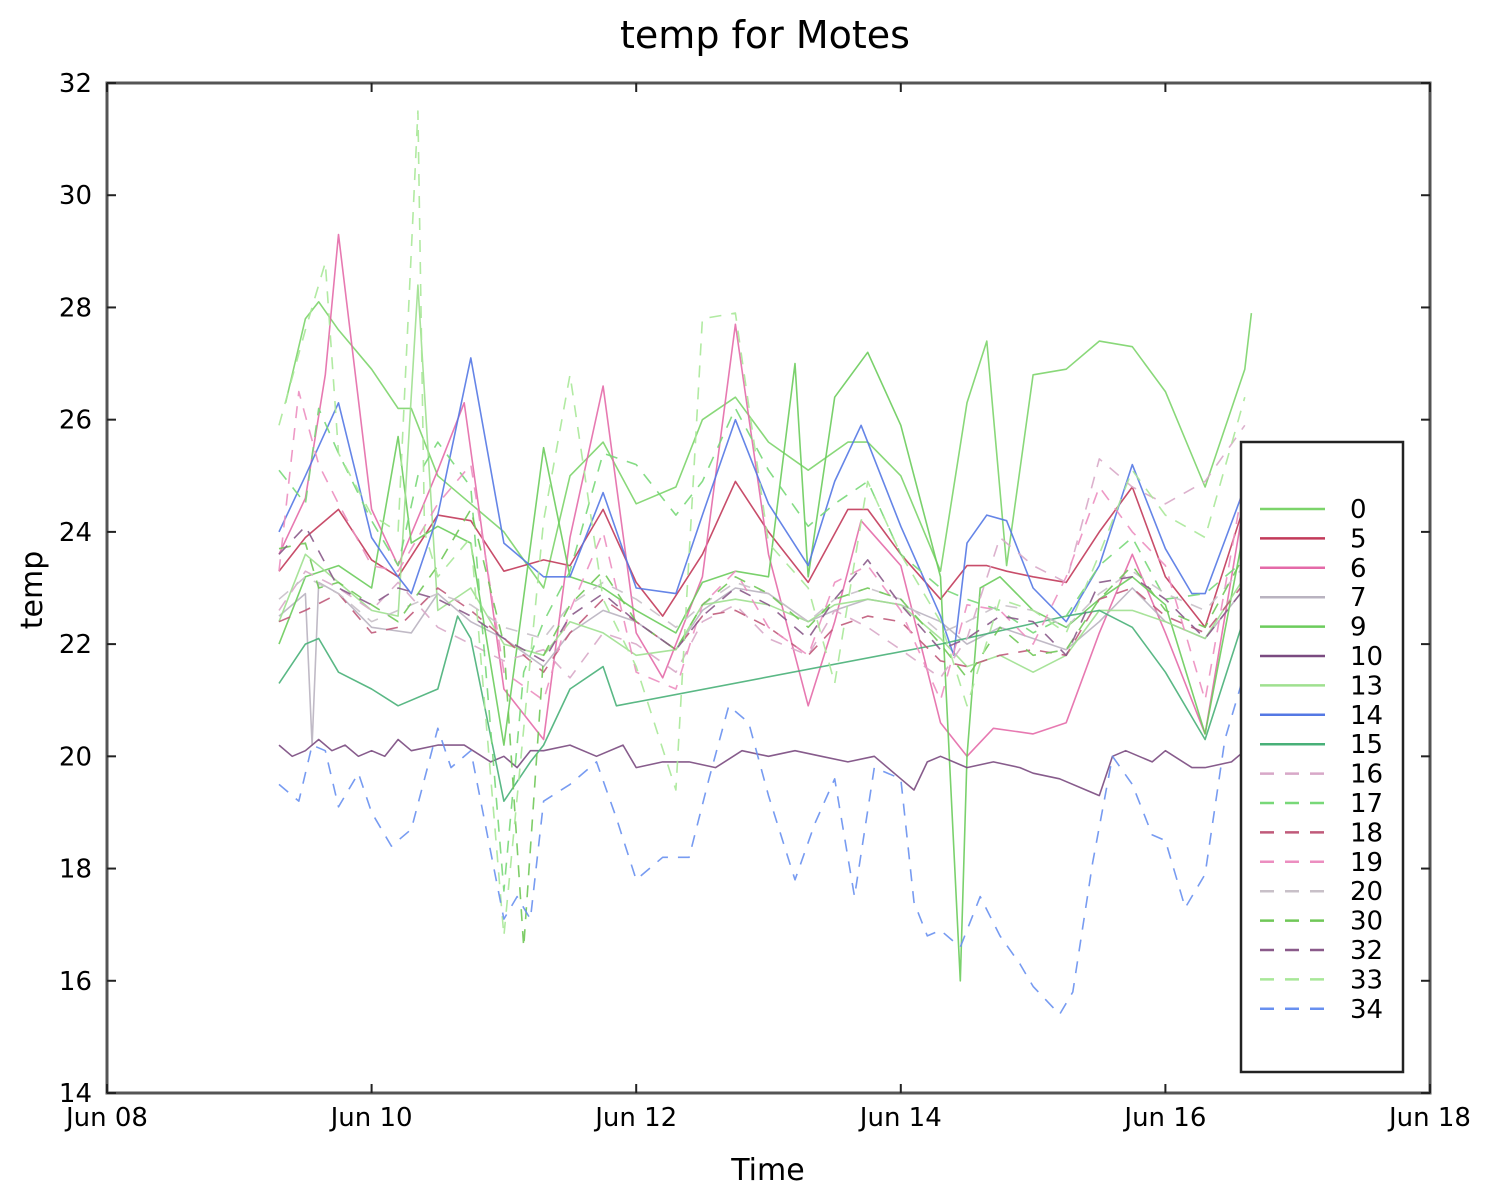  I want to click on legend-label-9: 9, so click(1358, 628).